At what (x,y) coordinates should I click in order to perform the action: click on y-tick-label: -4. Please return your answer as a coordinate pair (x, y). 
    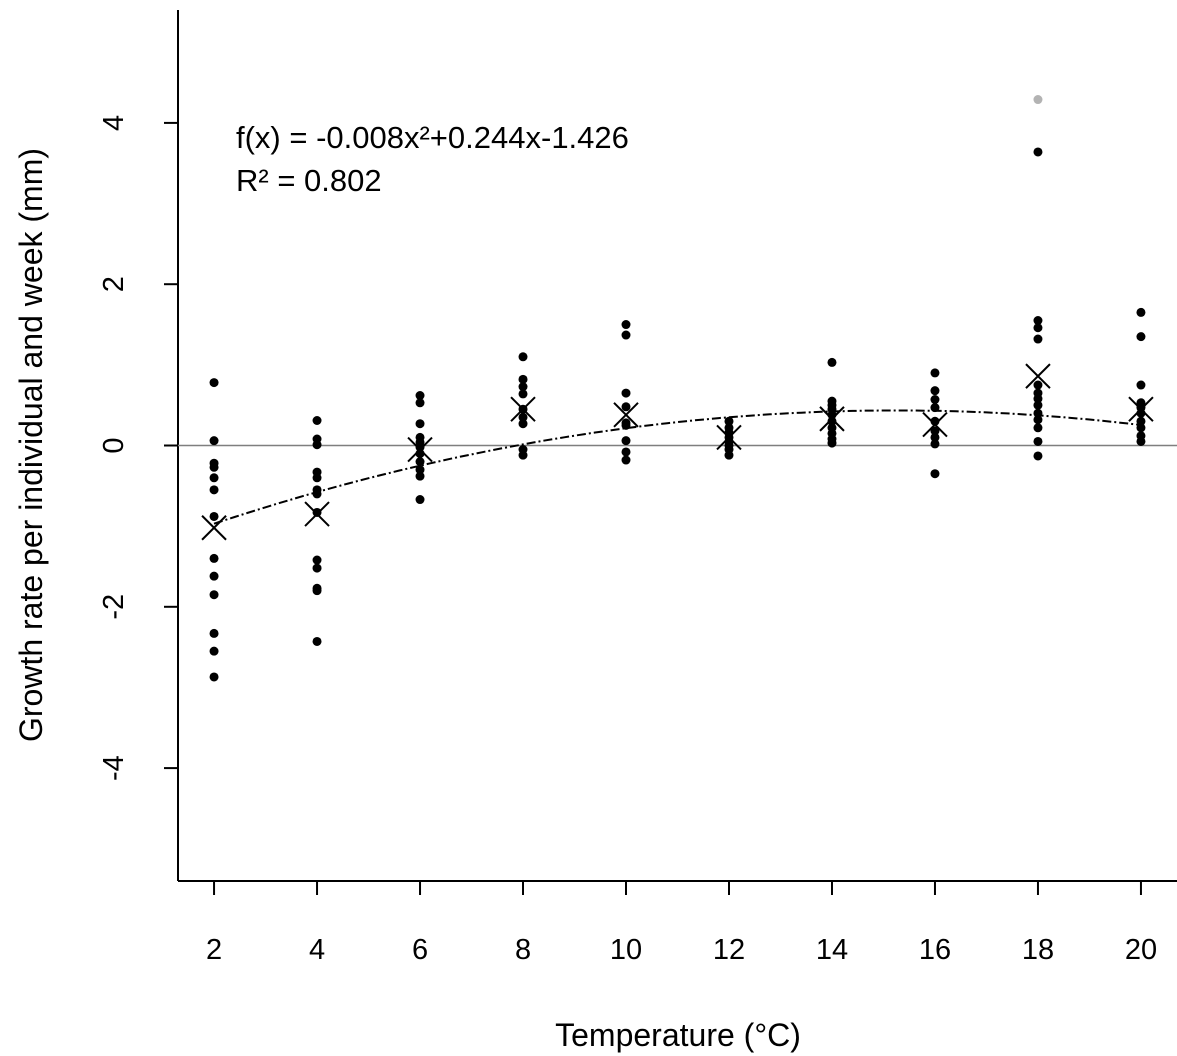
    Looking at the image, I should click on (114, 768).